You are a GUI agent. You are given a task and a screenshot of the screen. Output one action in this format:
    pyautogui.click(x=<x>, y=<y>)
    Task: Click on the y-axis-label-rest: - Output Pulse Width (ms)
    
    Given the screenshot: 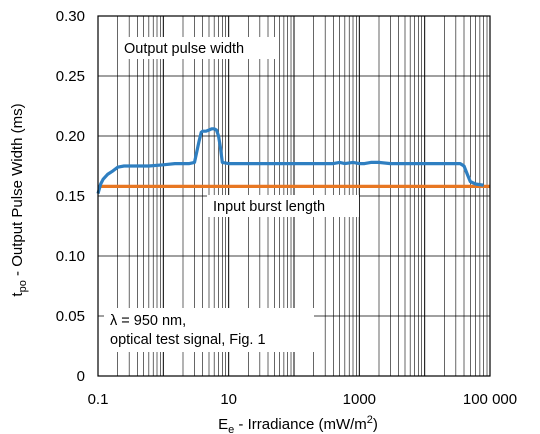 What is the action you would take?
    pyautogui.click(x=17, y=191)
    